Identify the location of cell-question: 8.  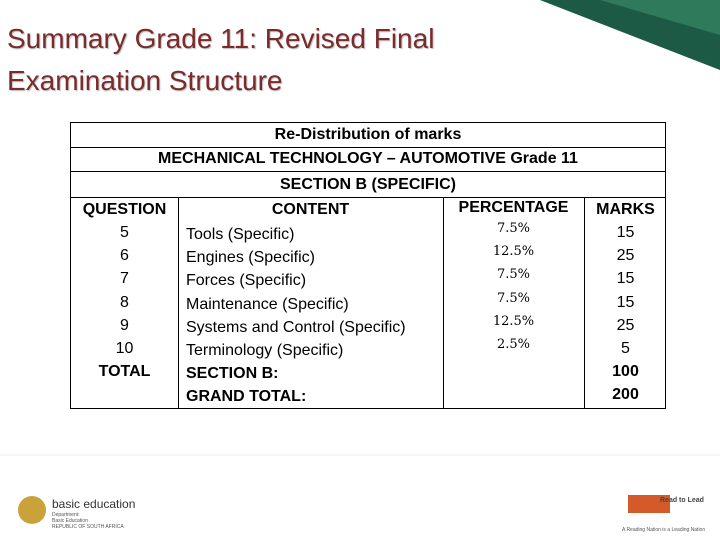
(124, 302).